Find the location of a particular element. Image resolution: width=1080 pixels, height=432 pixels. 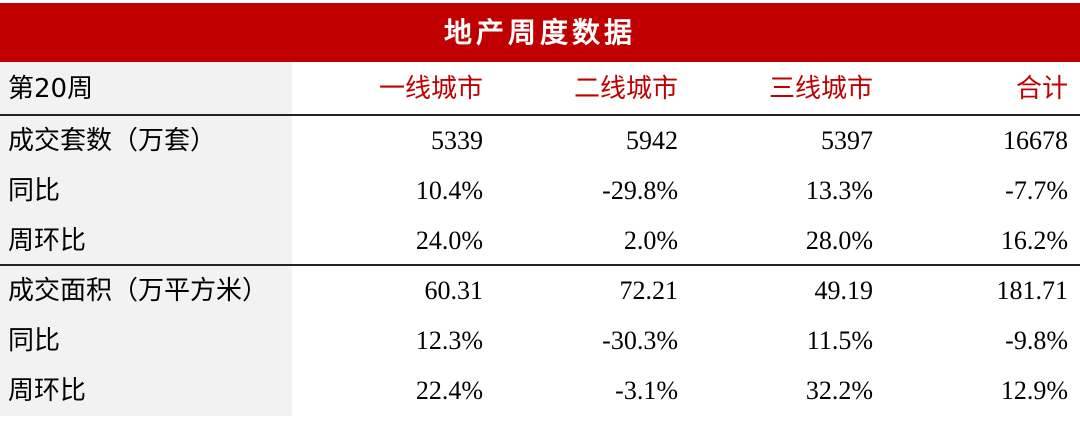

table-row-cell: 5942 is located at coordinates (652, 140).